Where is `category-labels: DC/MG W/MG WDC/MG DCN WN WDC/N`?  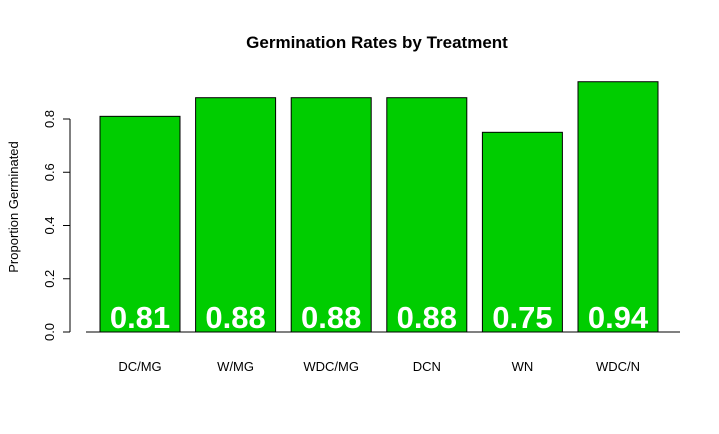 category-labels: DC/MG W/MG WDC/MG DCN WN WDC/N is located at coordinates (379, 366).